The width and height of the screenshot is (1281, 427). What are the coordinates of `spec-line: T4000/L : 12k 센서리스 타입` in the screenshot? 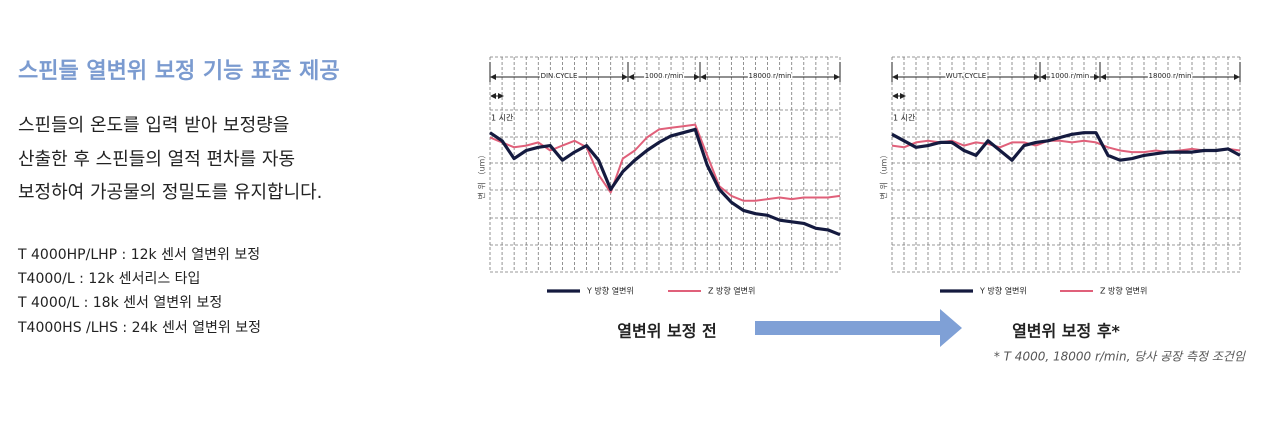 It's located at (108, 279).